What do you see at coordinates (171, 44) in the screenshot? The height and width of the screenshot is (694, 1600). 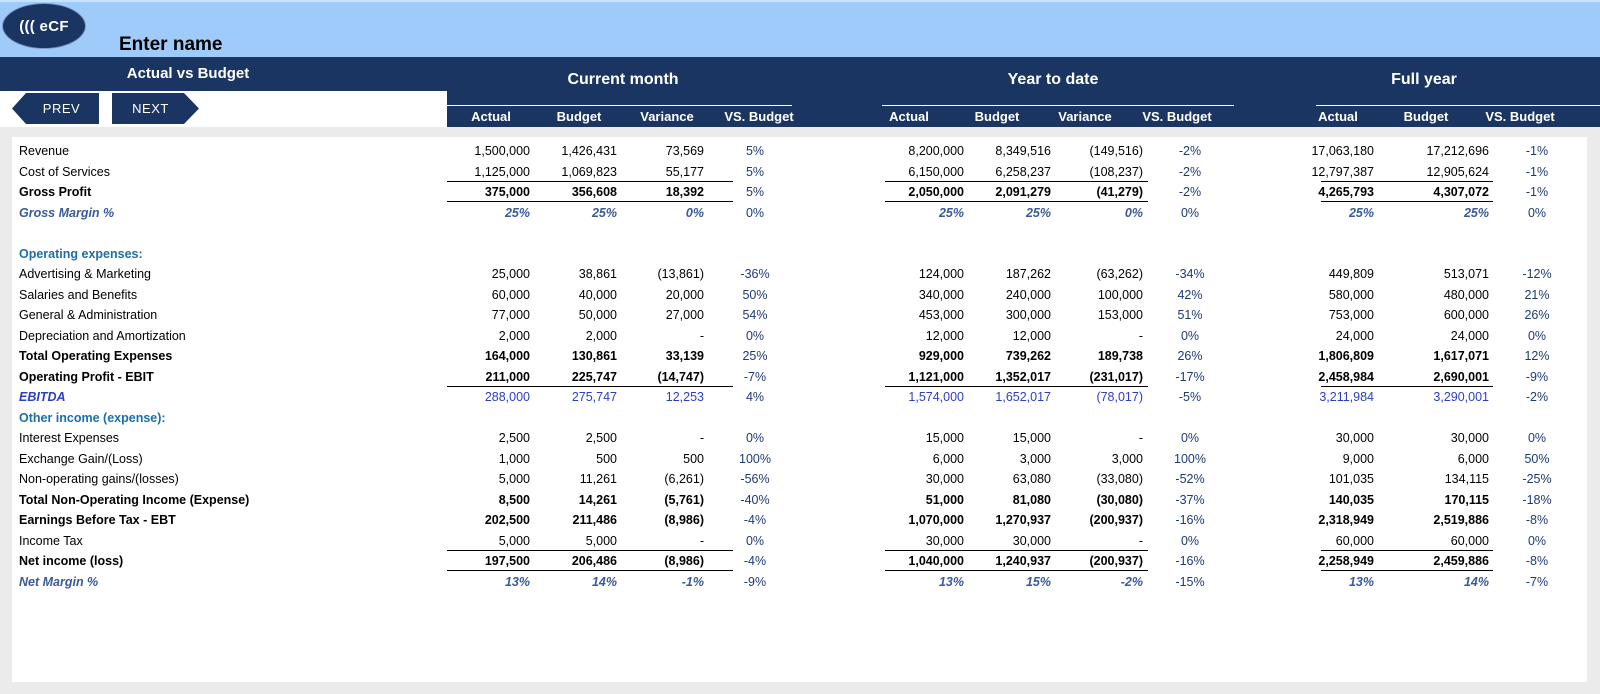 I see `company-name: Enter name` at bounding box center [171, 44].